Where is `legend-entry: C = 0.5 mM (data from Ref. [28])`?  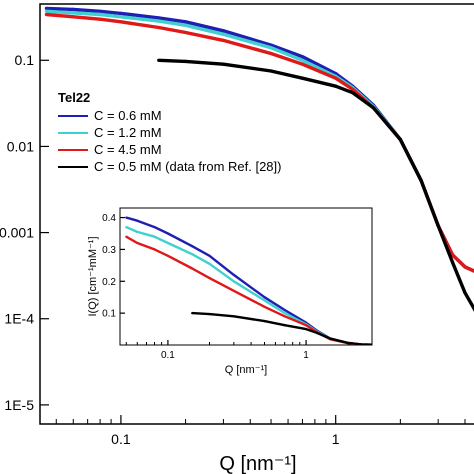
legend-entry: C = 0.5 mM (data from Ref. [28]) is located at coordinates (208, 166).